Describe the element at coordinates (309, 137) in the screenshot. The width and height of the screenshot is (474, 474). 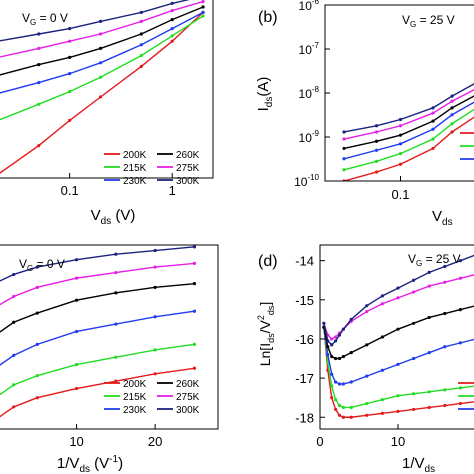
I see `panel-b-ytick-label-1: 10-9` at that location.